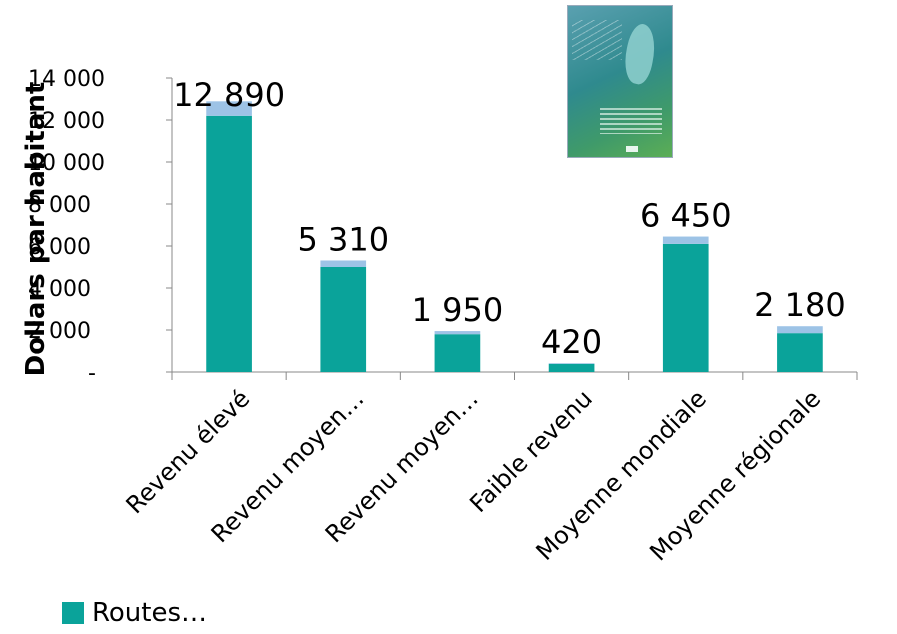 The height and width of the screenshot is (634, 897). What do you see at coordinates (59, 205) in the screenshot?
I see `y-tick-label: 8 000` at bounding box center [59, 205].